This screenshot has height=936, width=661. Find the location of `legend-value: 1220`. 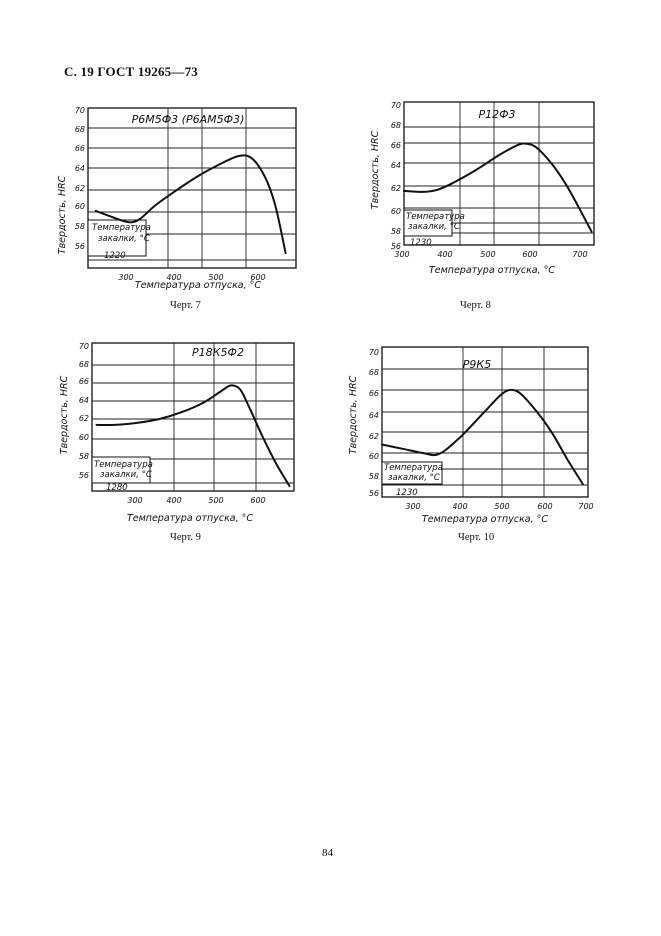

legend-value: 1220 is located at coordinates (115, 256).